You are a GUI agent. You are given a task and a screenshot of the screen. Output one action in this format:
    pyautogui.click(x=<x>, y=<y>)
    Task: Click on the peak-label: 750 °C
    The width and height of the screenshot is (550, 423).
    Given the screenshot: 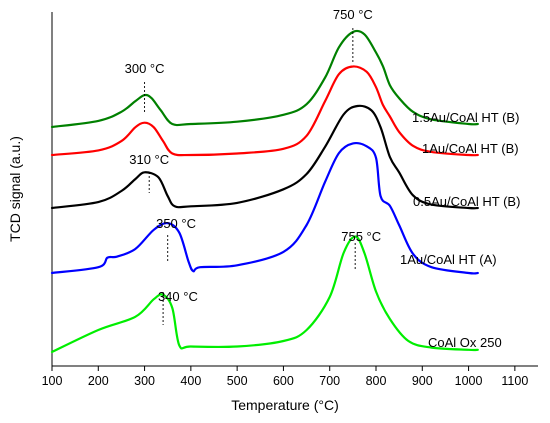 What is the action you would take?
    pyautogui.click(x=353, y=14)
    